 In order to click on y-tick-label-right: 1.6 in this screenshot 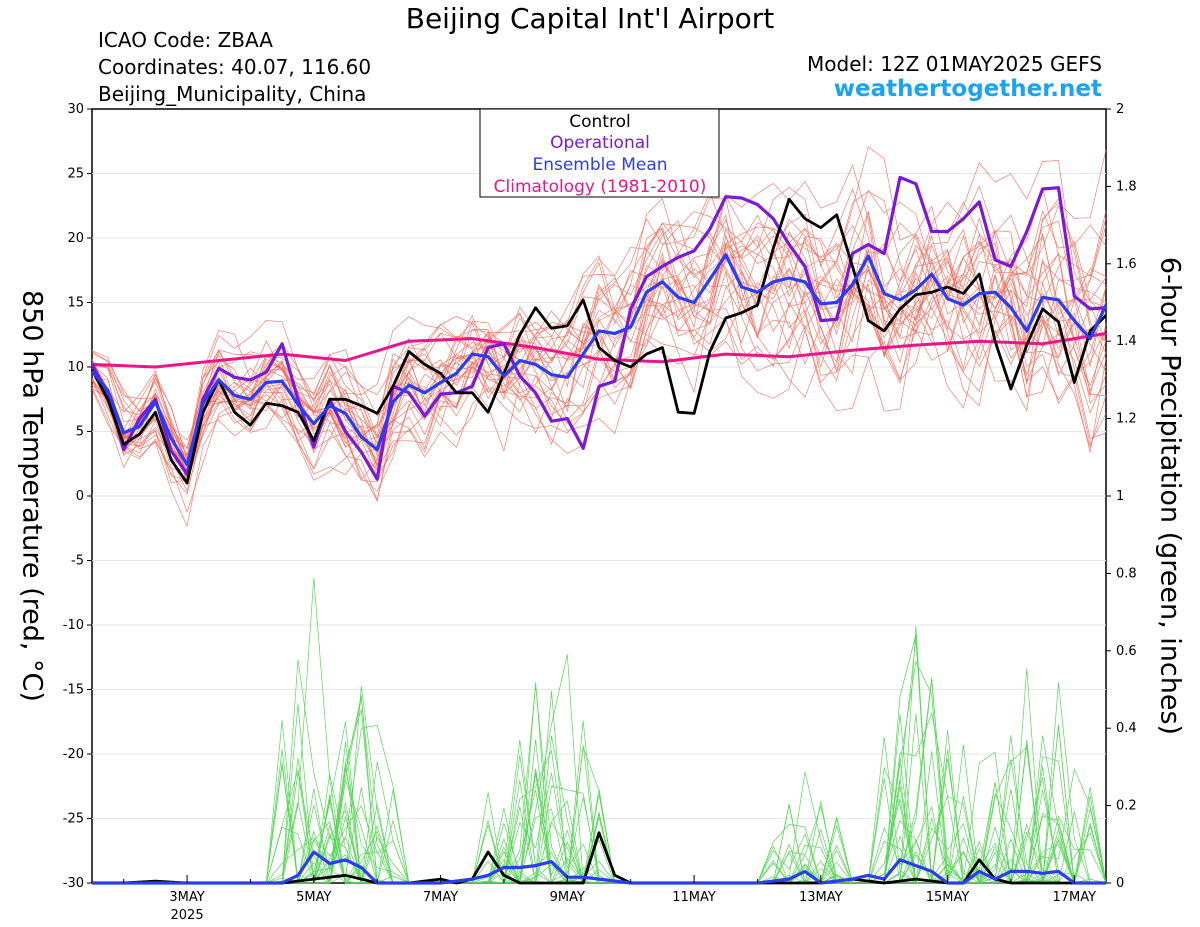, I will do `click(1126, 264)`.